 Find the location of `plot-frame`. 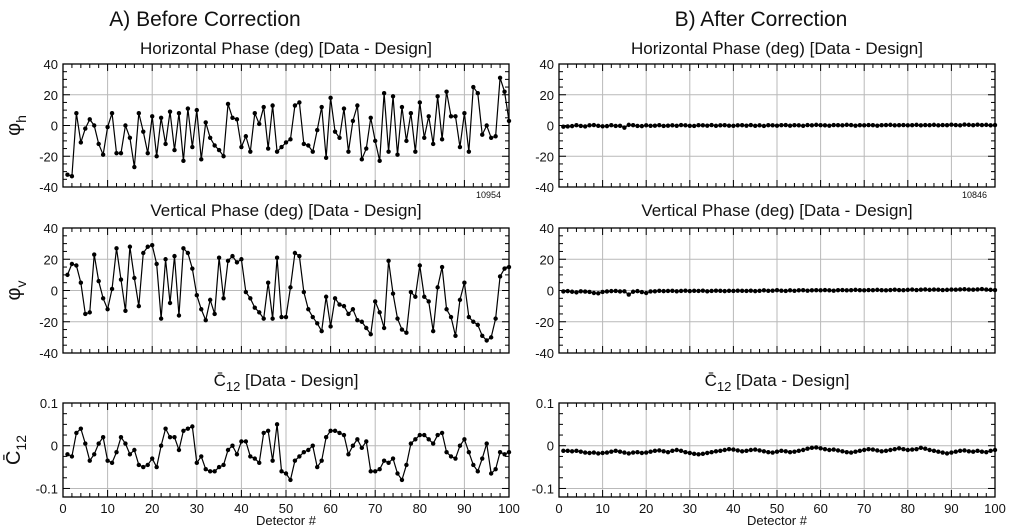

plot-frame is located at coordinates (286, 450).